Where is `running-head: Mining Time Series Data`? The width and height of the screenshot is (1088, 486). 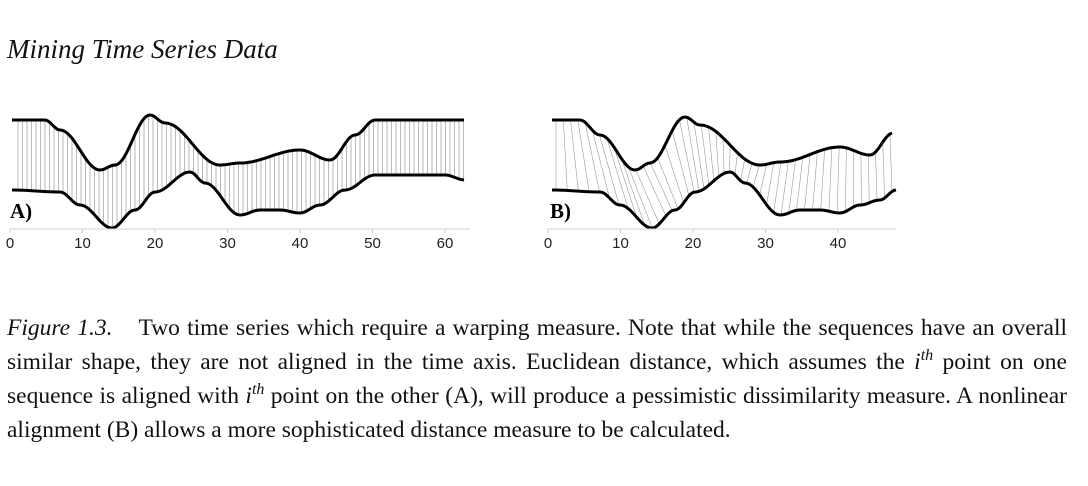
running-head: Mining Time Series Data is located at coordinates (142, 49).